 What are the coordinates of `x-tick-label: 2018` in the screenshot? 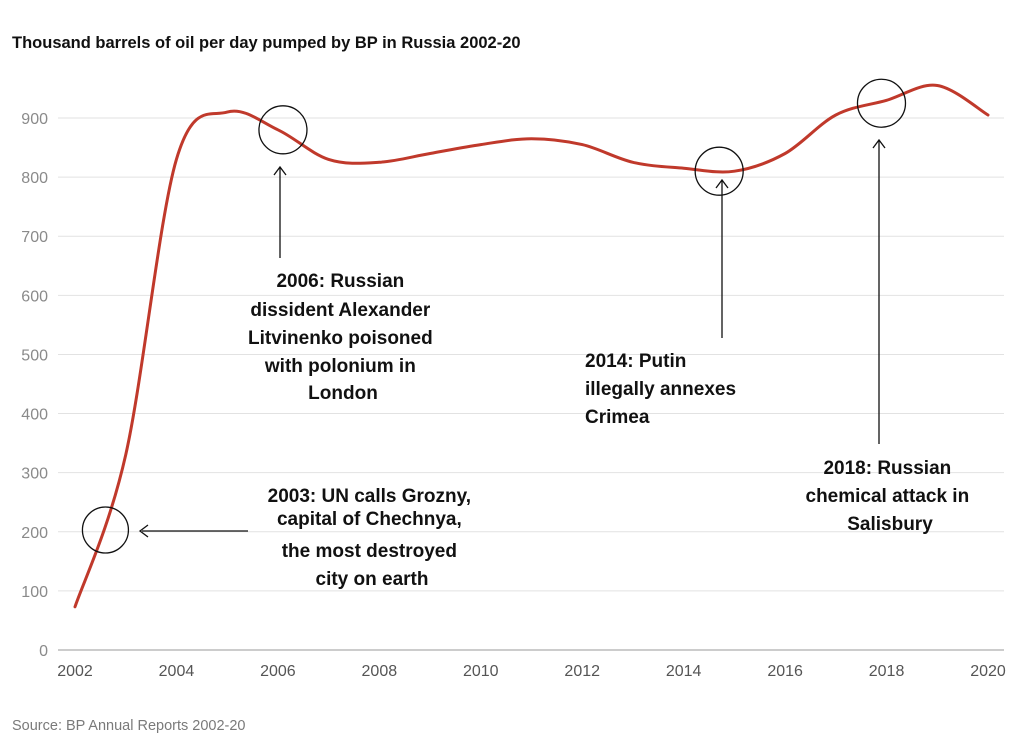 It's located at (887, 671).